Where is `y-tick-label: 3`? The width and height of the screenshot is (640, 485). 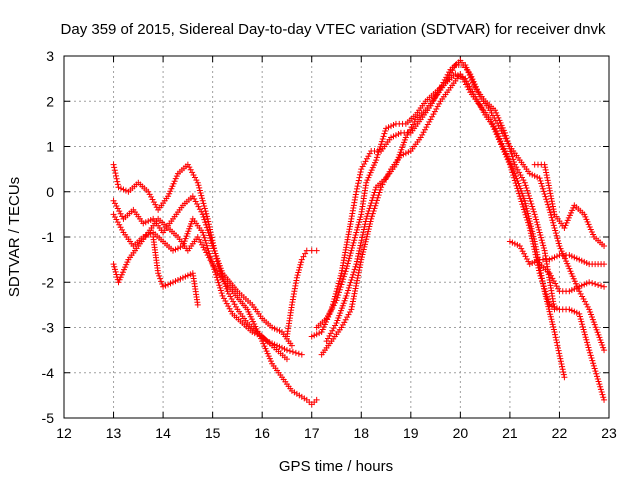 y-tick-label: 3 is located at coordinates (50, 56).